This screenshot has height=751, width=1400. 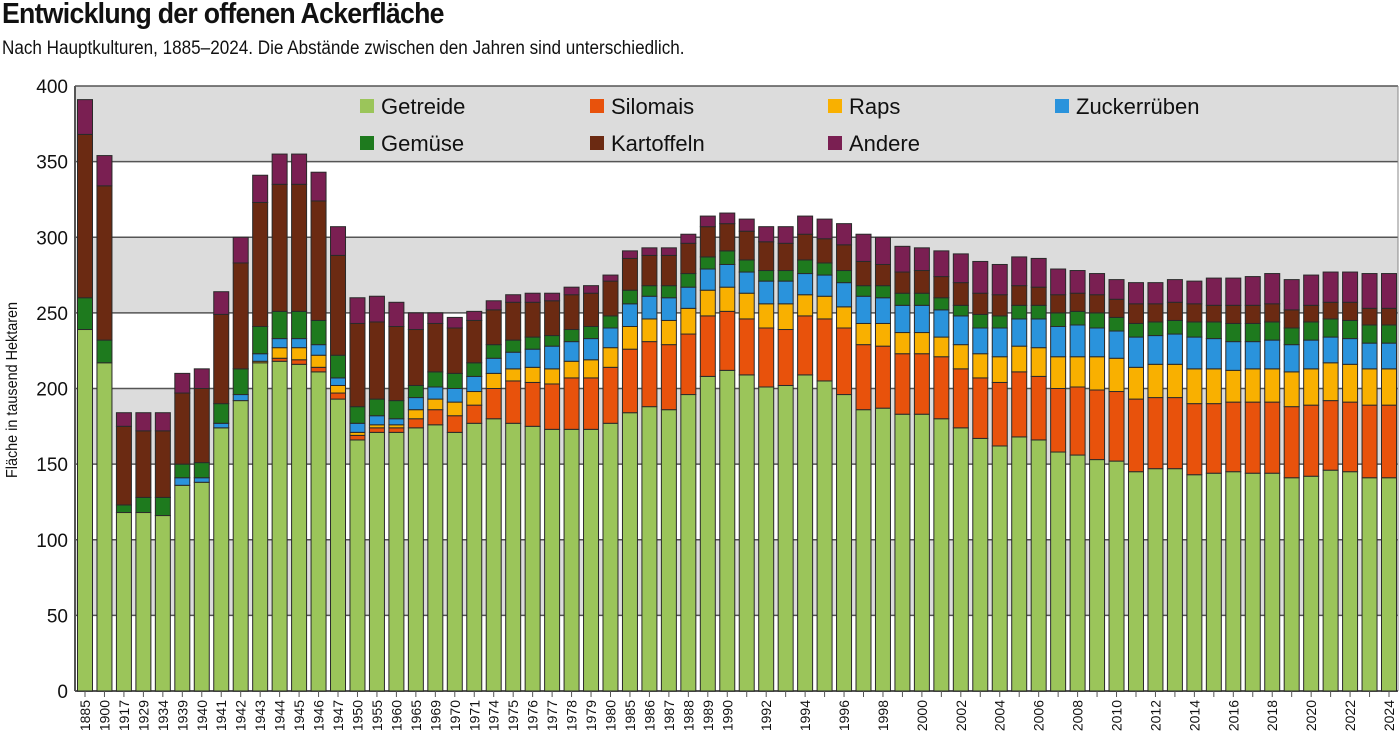 I want to click on x-tick-label: 1947, so click(x=338, y=715).